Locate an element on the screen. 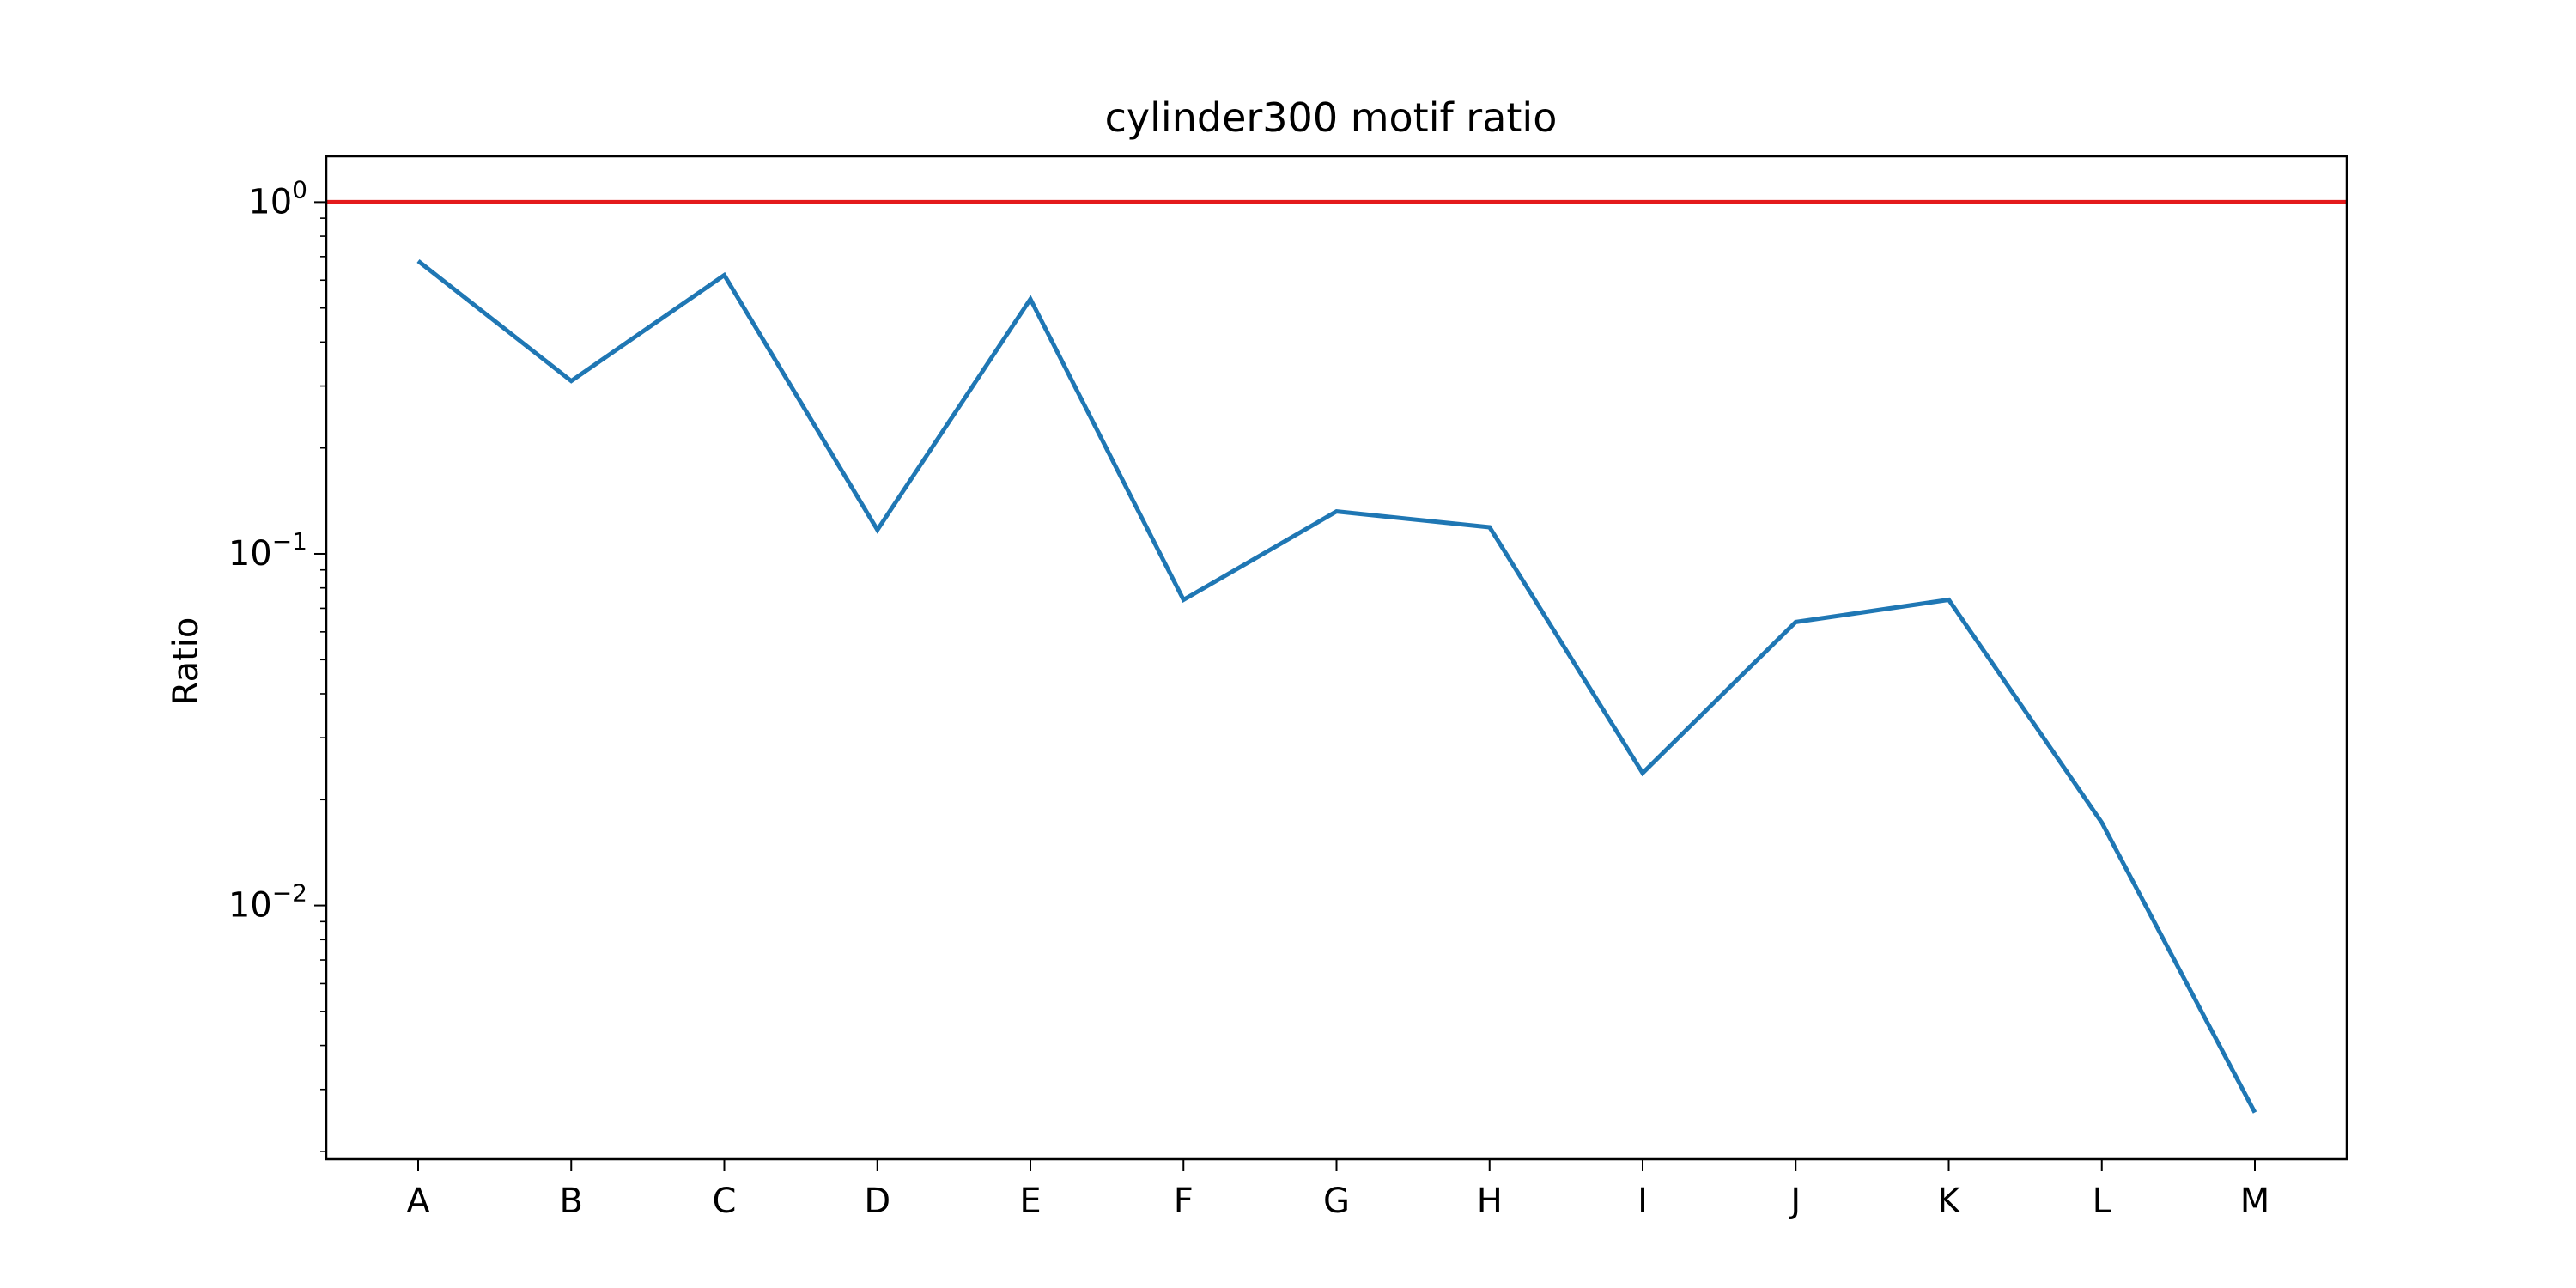 The image size is (2576, 1288). x-tick-label: L is located at coordinates (2102, 1202).